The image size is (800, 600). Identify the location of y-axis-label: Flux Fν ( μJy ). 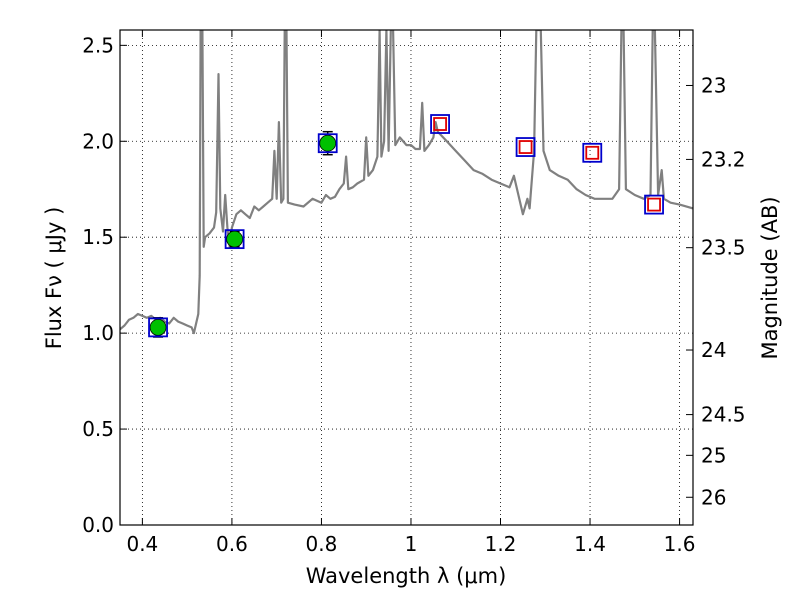
(54, 278).